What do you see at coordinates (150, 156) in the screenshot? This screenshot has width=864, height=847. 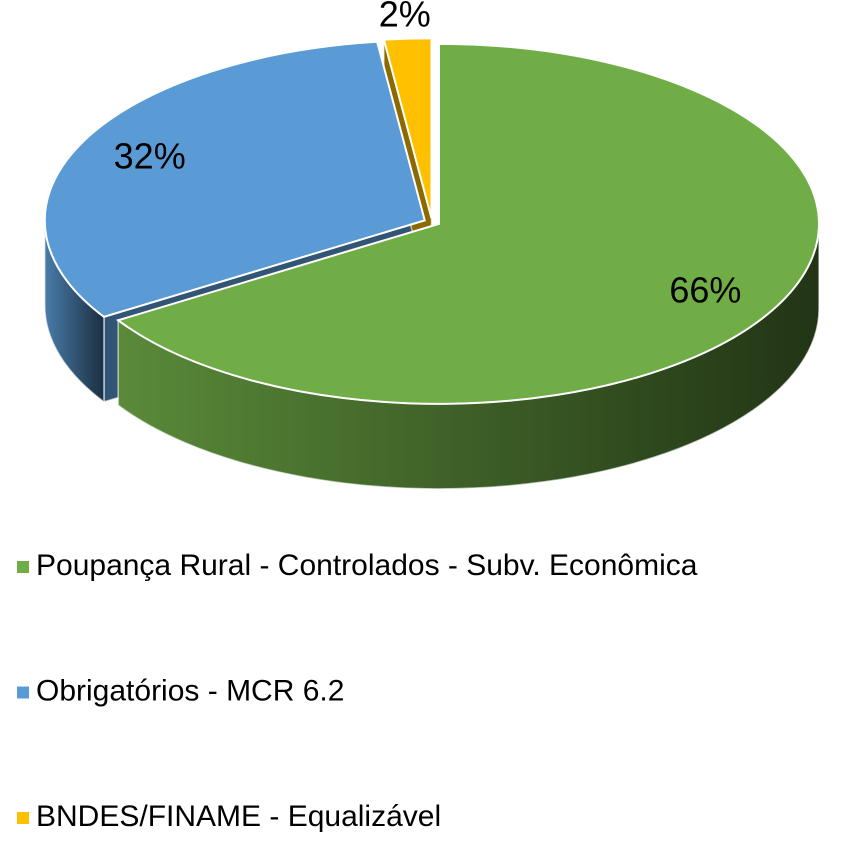 I see `data-label: 32%` at bounding box center [150, 156].